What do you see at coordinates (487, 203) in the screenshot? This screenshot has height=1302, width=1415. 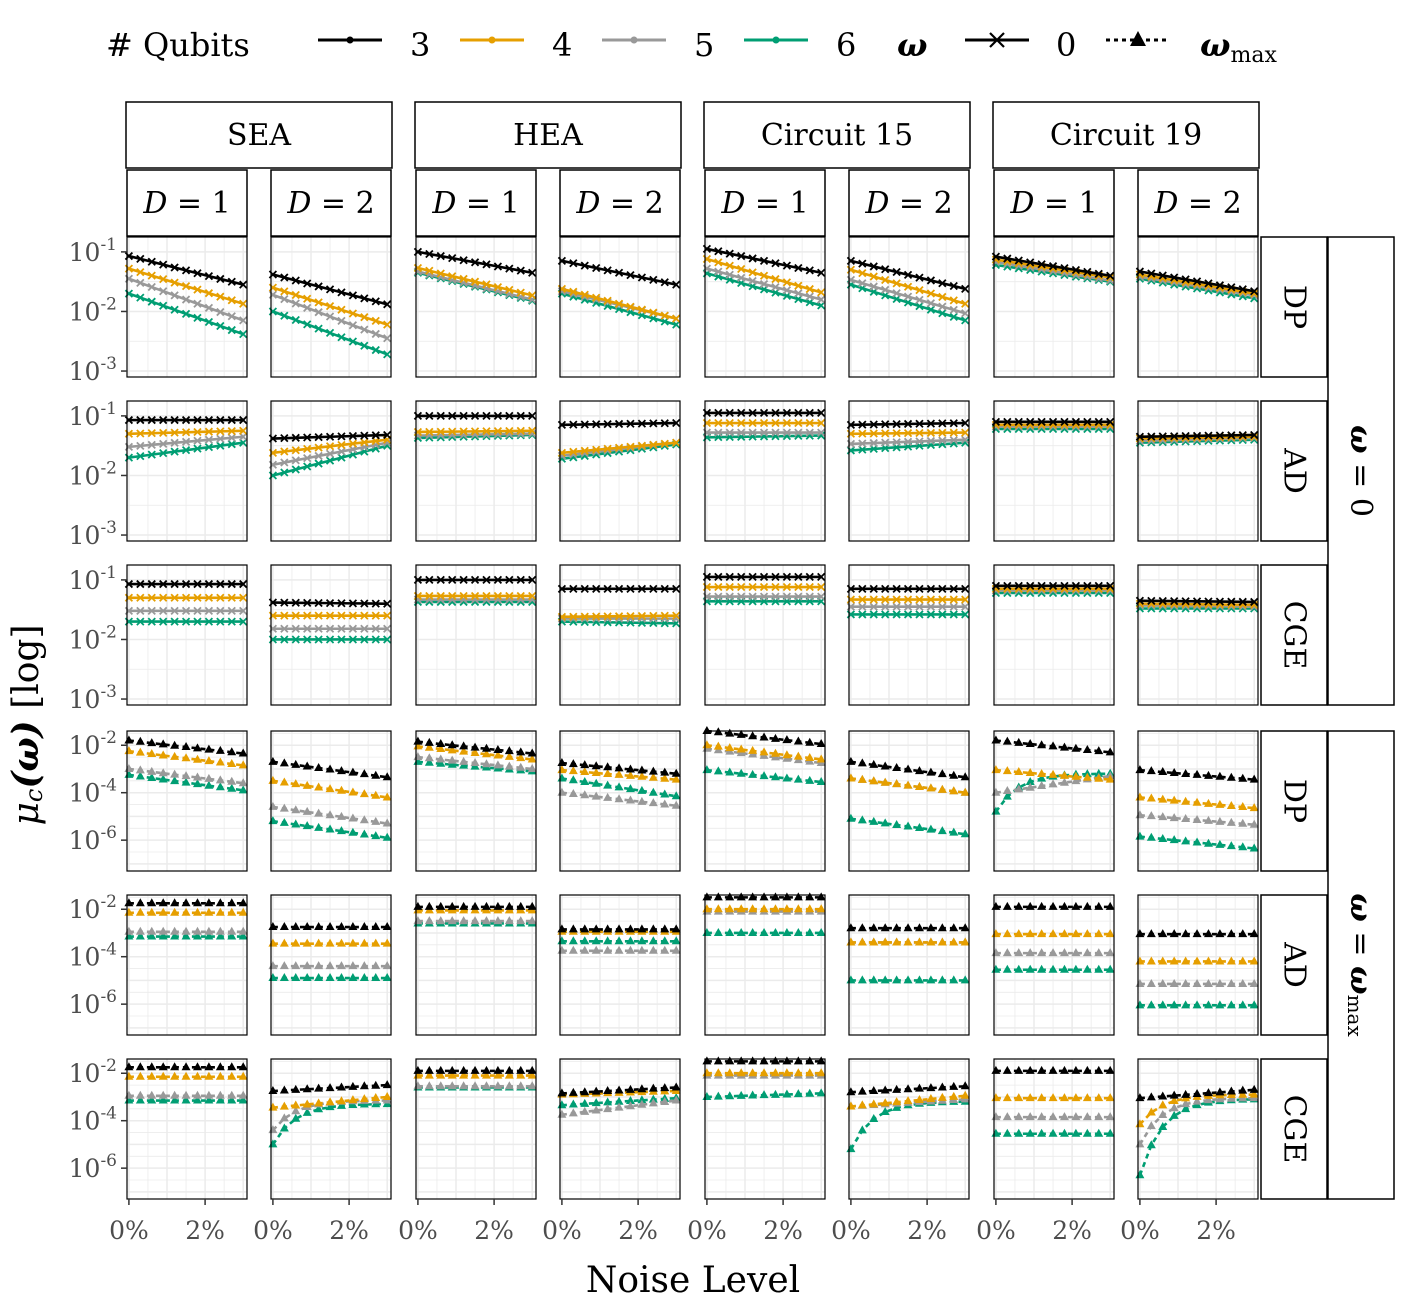 I see `strip-depth-eq: = 1` at bounding box center [487, 203].